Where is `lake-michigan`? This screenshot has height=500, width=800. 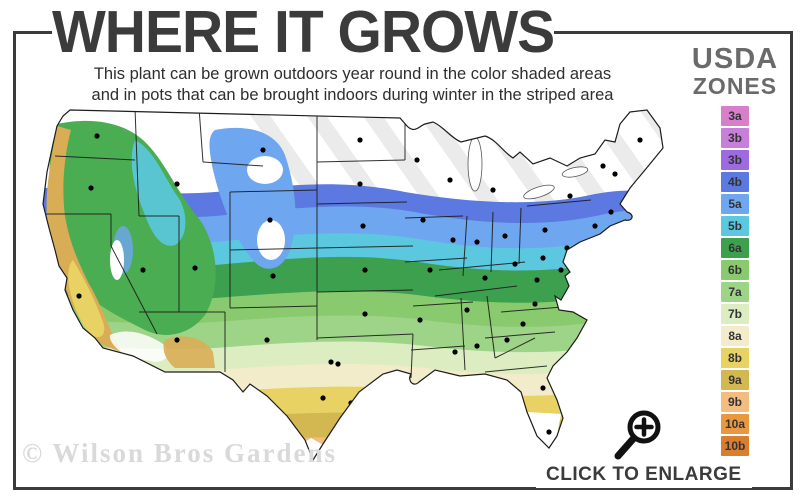 lake-michigan is located at coordinates (475, 164).